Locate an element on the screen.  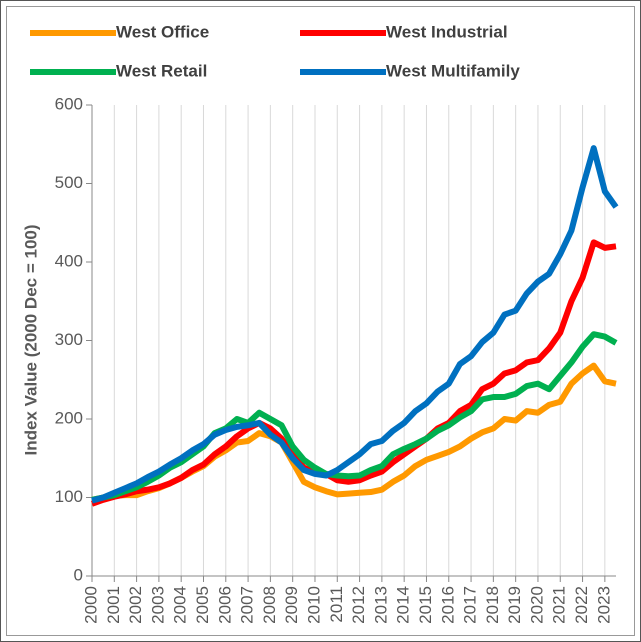
x-tick-label: 2021 is located at coordinates (559, 605).